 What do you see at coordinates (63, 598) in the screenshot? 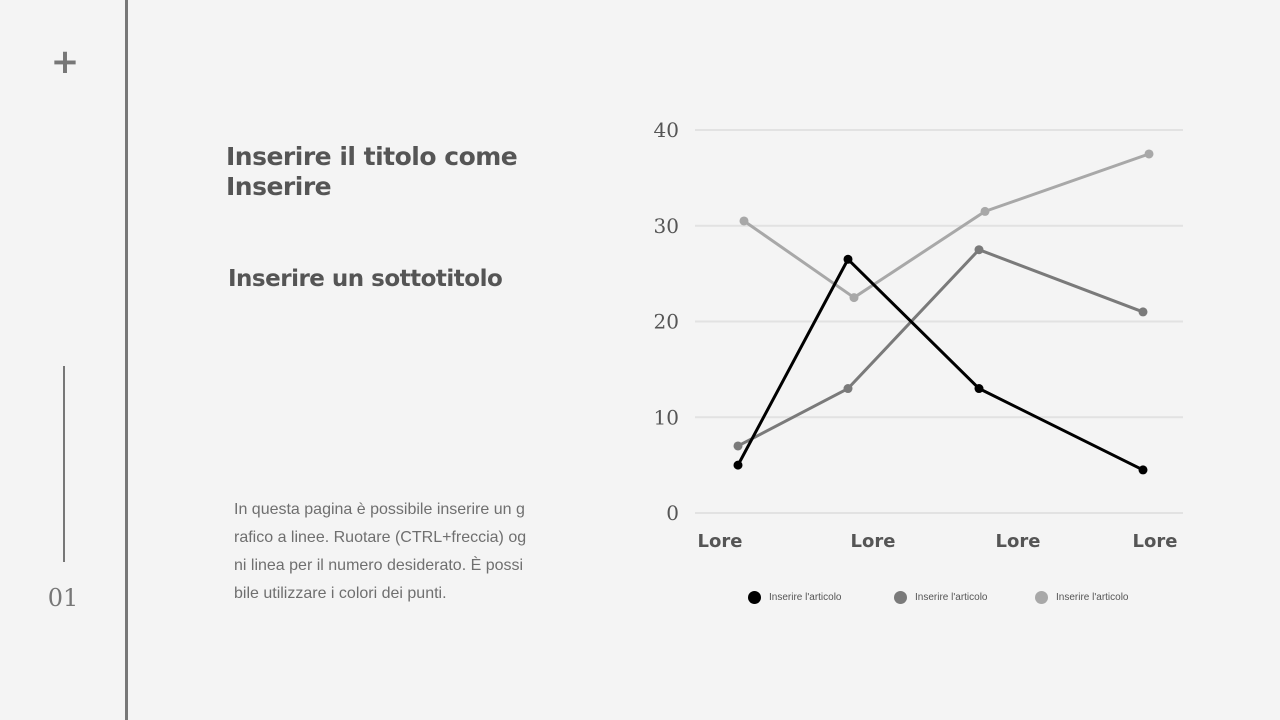
I see `page-number: 01` at bounding box center [63, 598].